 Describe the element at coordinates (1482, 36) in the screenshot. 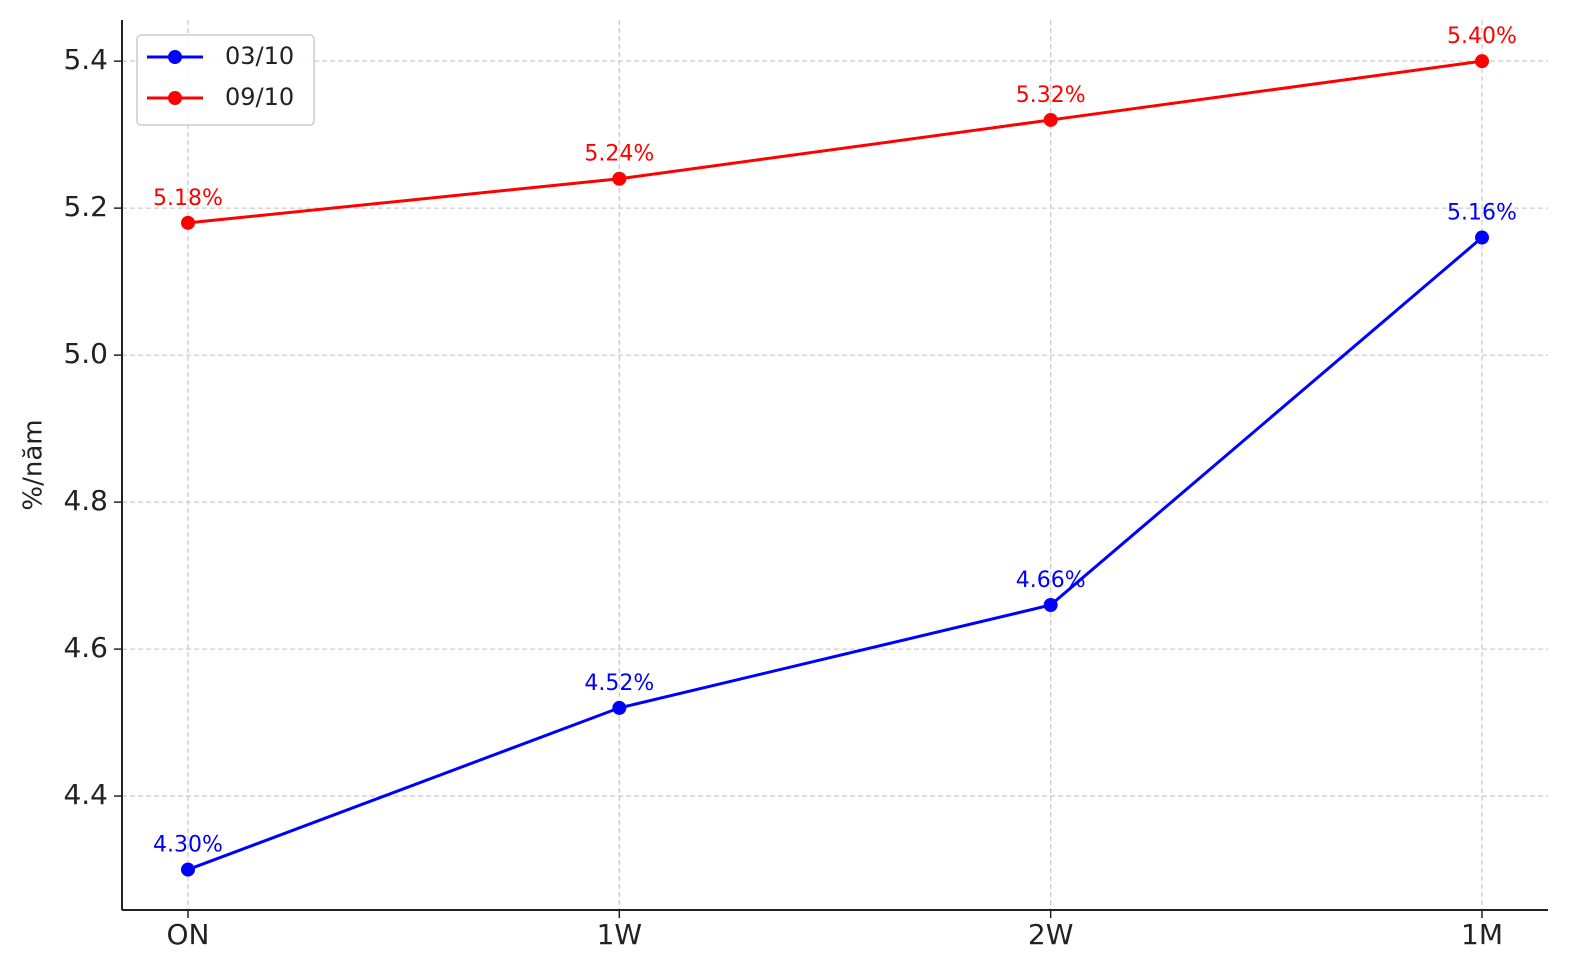

I see `data-label: 5.40%` at that location.